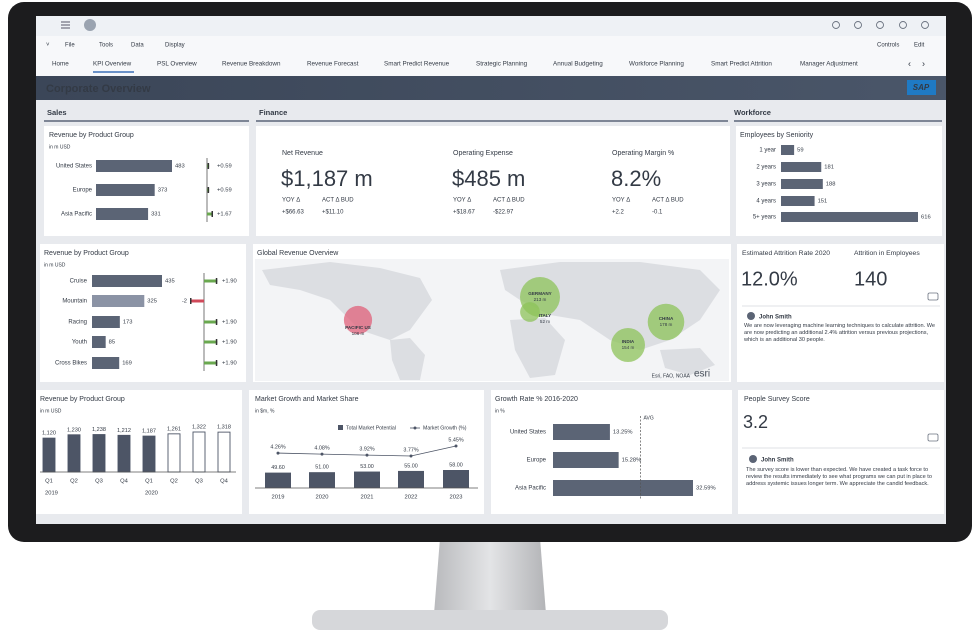  I want to click on data-label: 1,318, so click(224, 428).